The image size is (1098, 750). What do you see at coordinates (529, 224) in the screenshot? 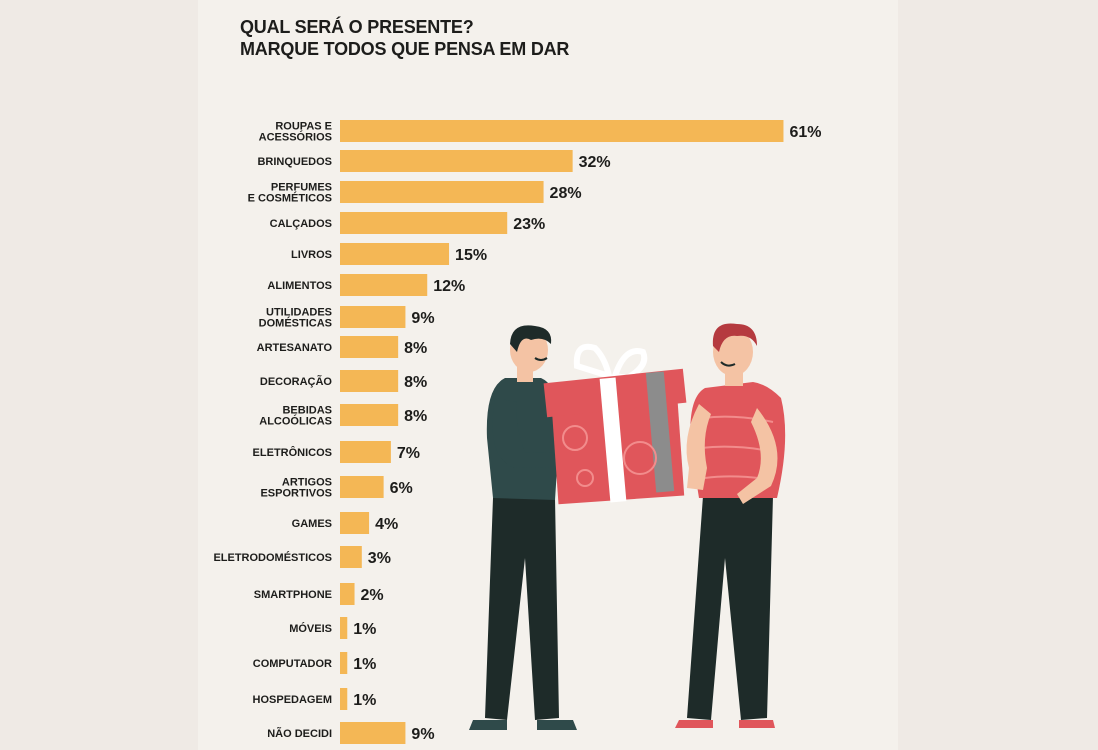
I see `bar-value-label: 23%` at bounding box center [529, 224].